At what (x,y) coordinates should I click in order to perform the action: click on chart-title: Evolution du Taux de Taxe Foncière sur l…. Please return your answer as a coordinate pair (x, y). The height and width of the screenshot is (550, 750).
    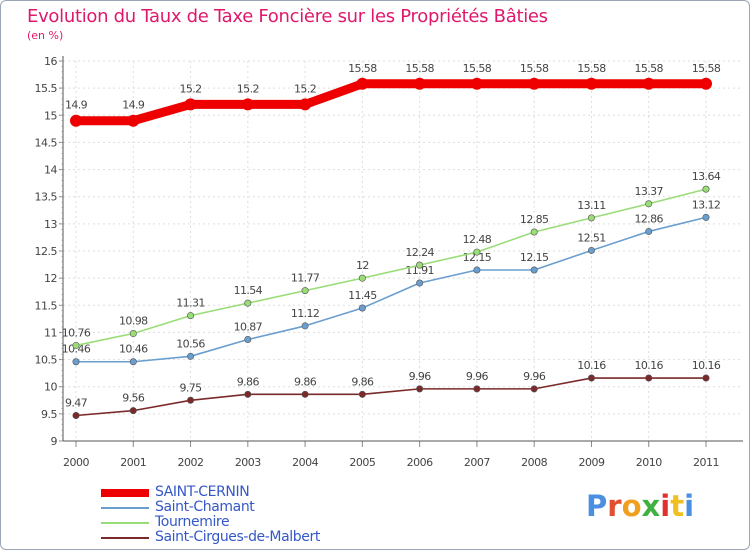
    Looking at the image, I should click on (287, 16).